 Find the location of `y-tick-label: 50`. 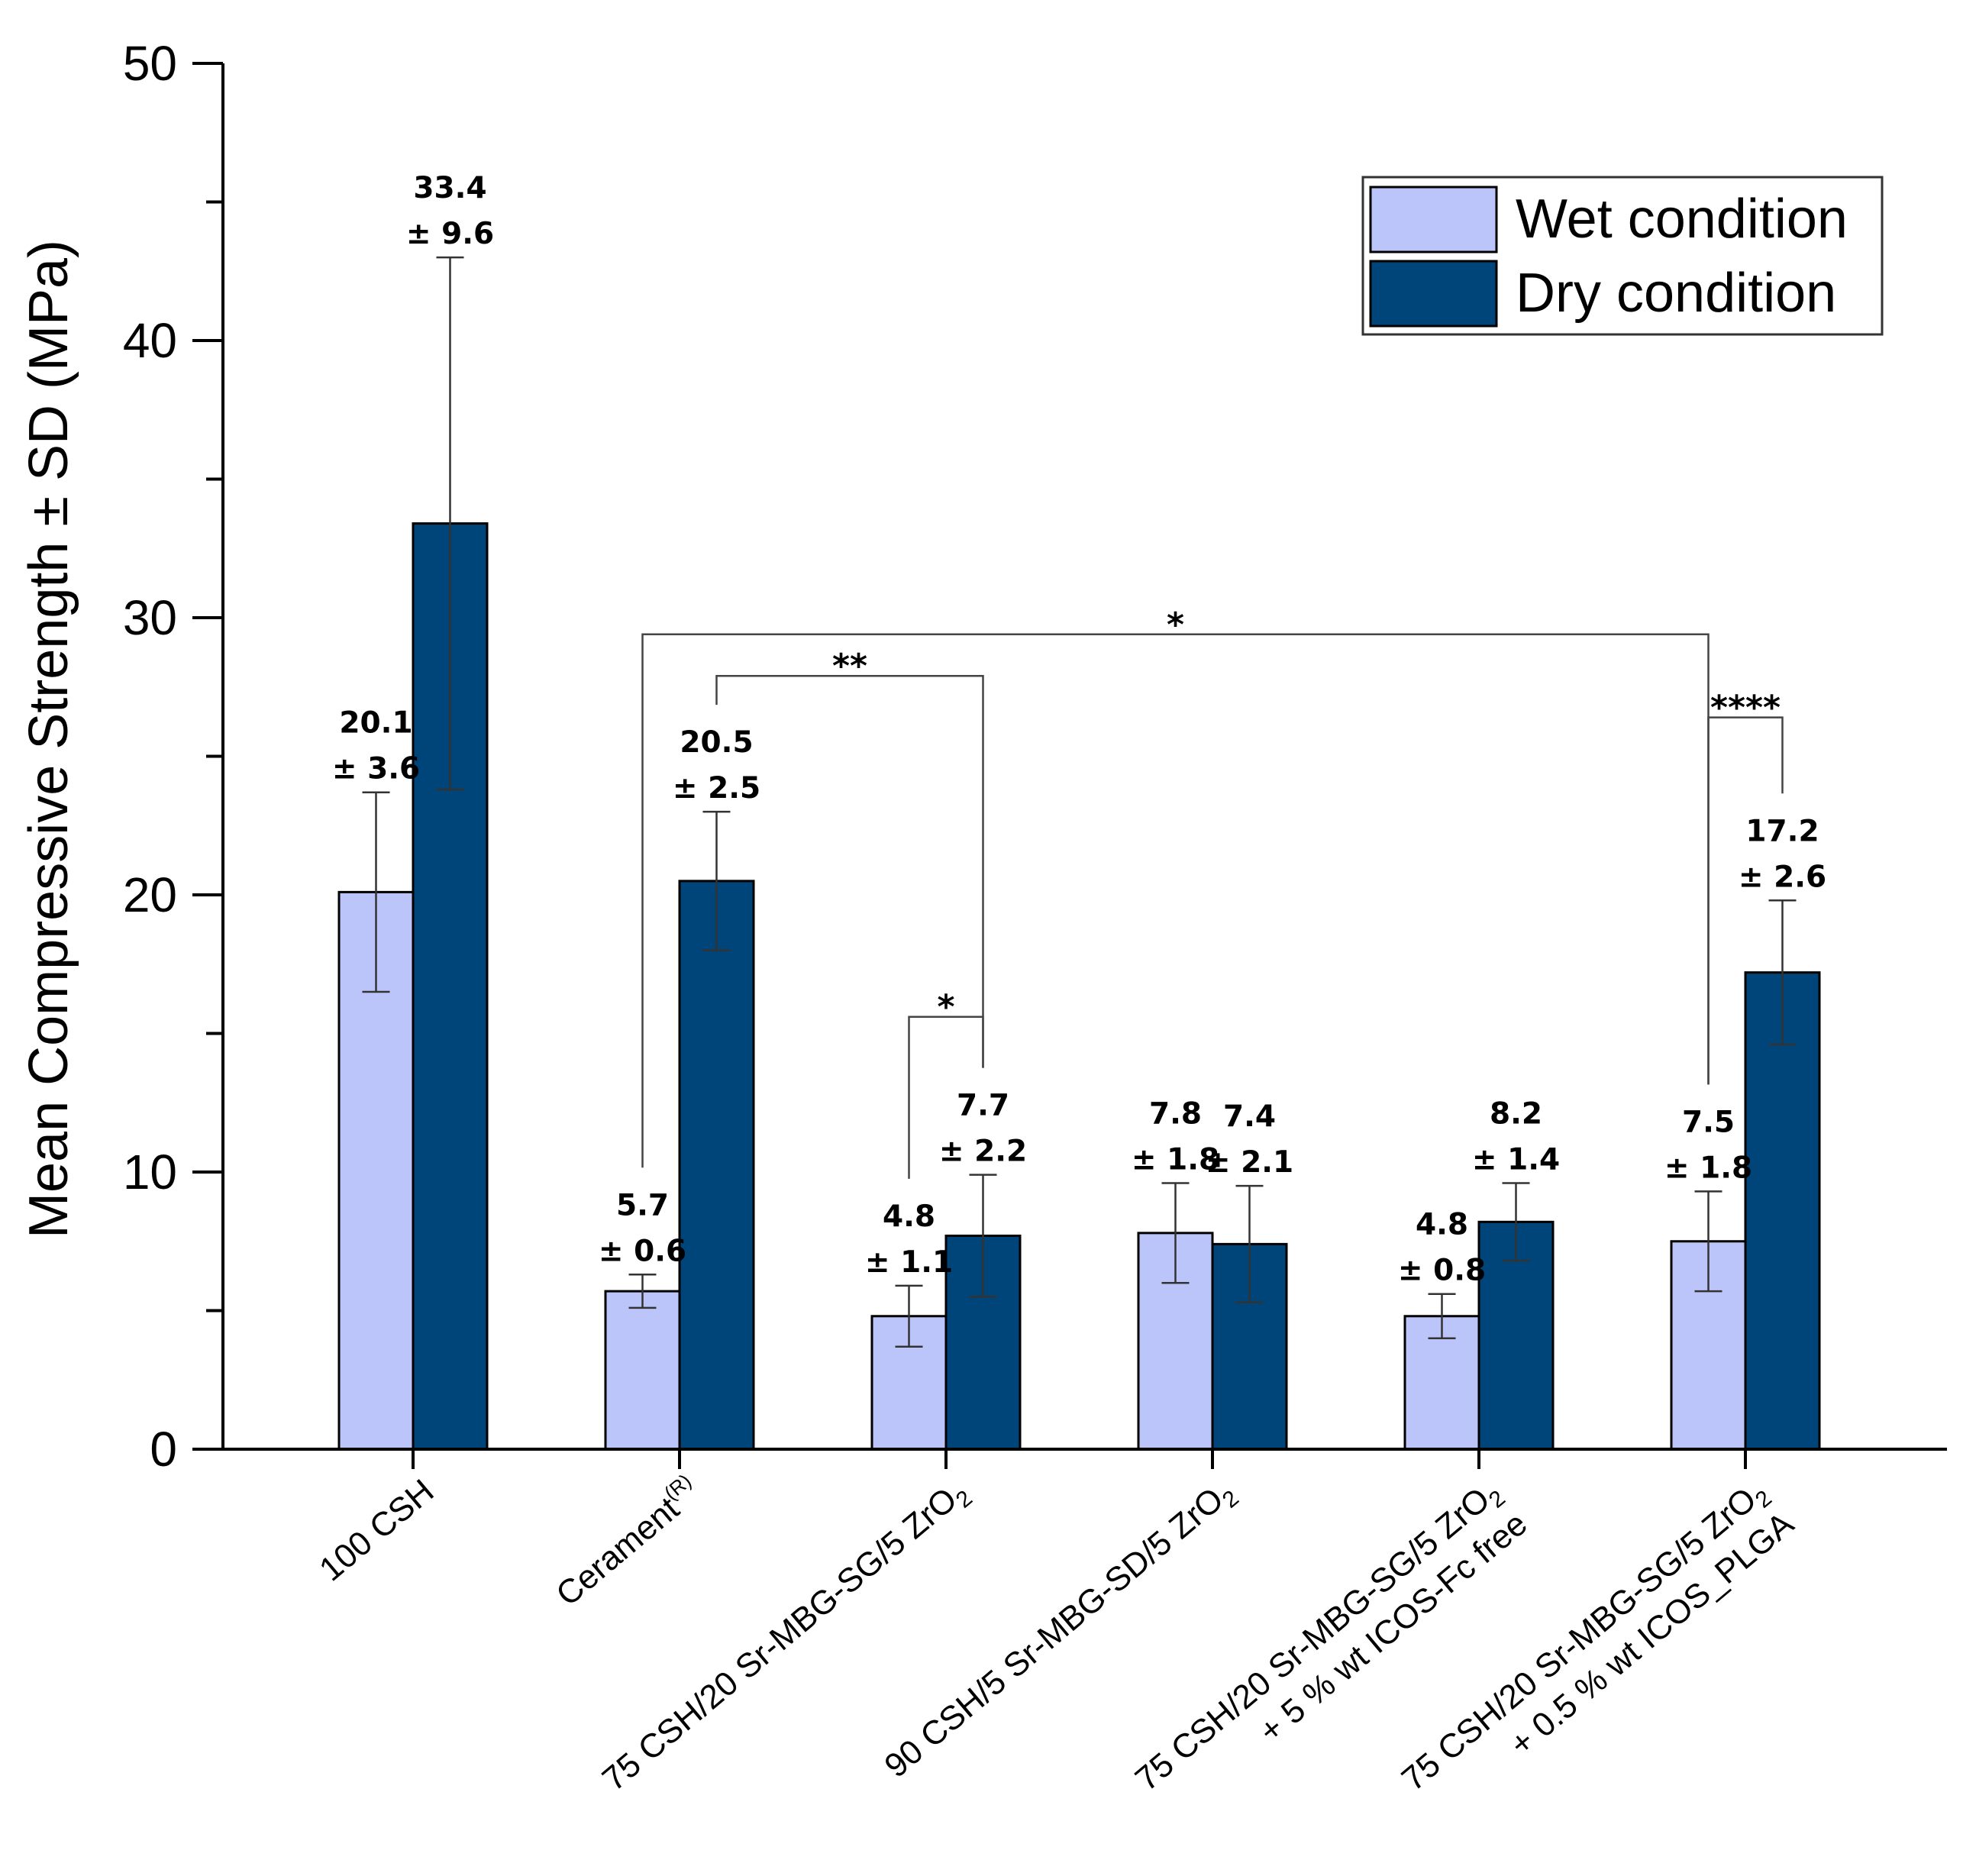

y-tick-label: 50 is located at coordinates (150, 64).